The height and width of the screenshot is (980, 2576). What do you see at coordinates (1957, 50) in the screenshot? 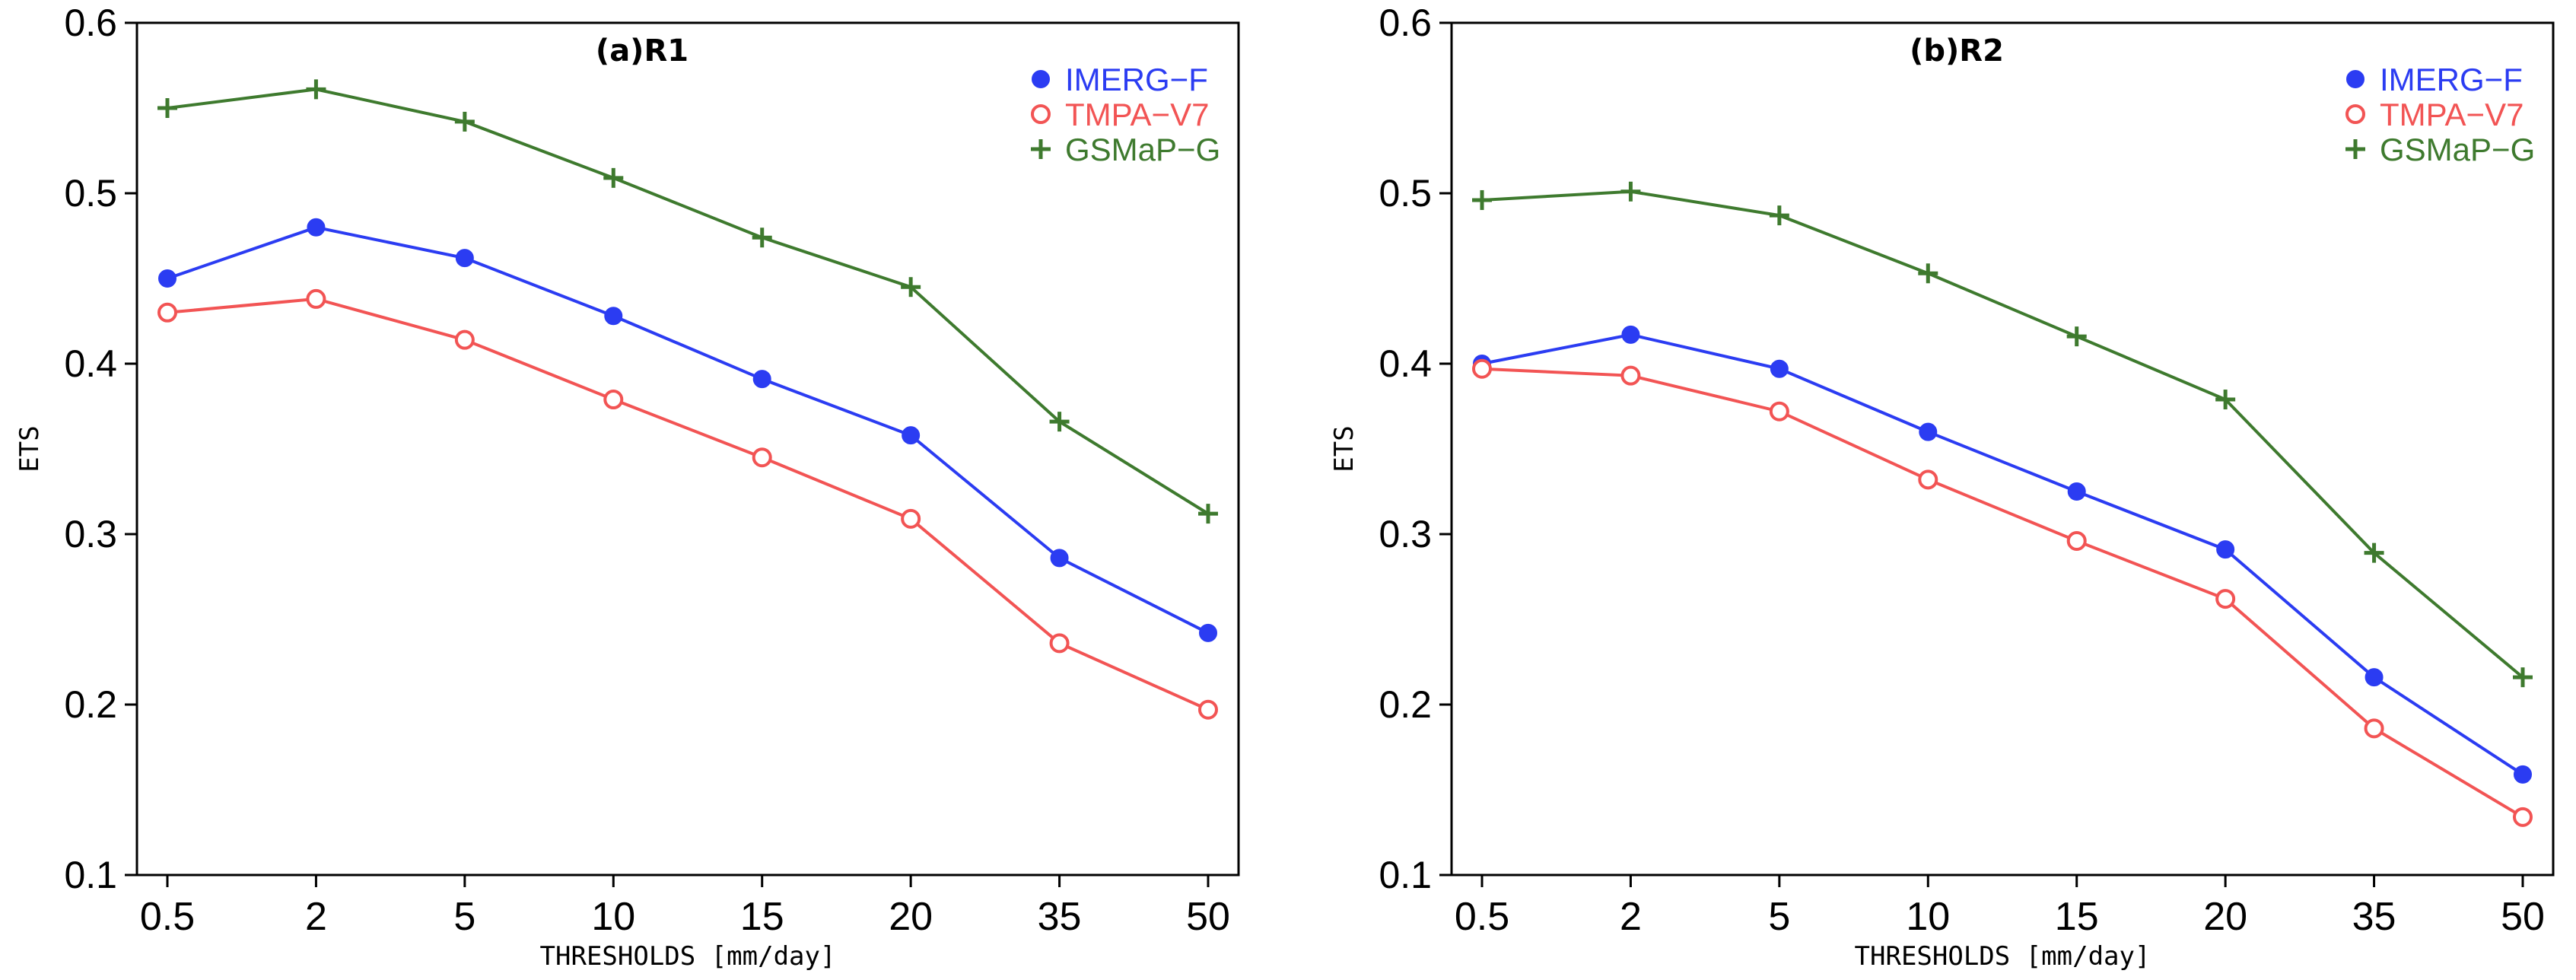
I see `chart-title: (b)R2` at bounding box center [1957, 50].